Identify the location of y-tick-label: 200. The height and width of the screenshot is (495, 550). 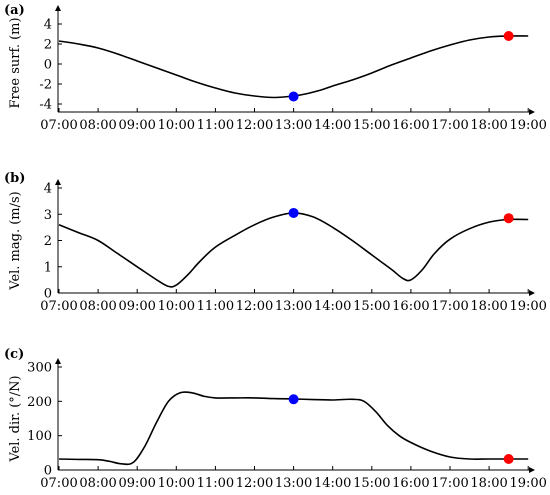
(39, 402).